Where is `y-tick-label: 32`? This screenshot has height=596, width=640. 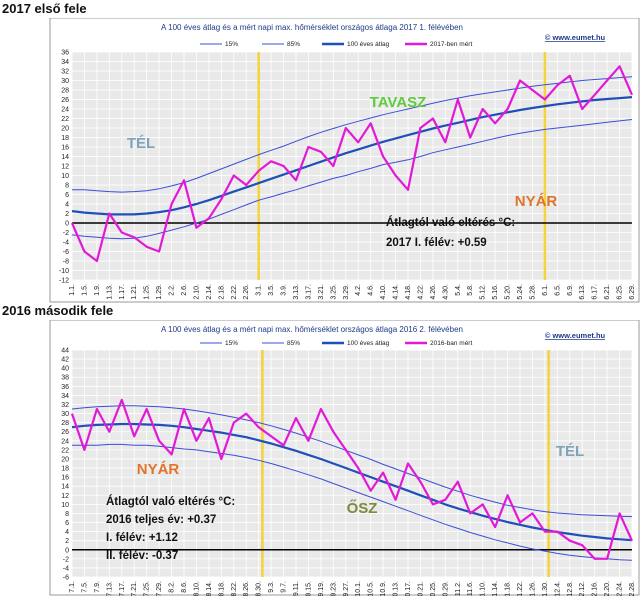 y-tick-label: 32 is located at coordinates (65, 405).